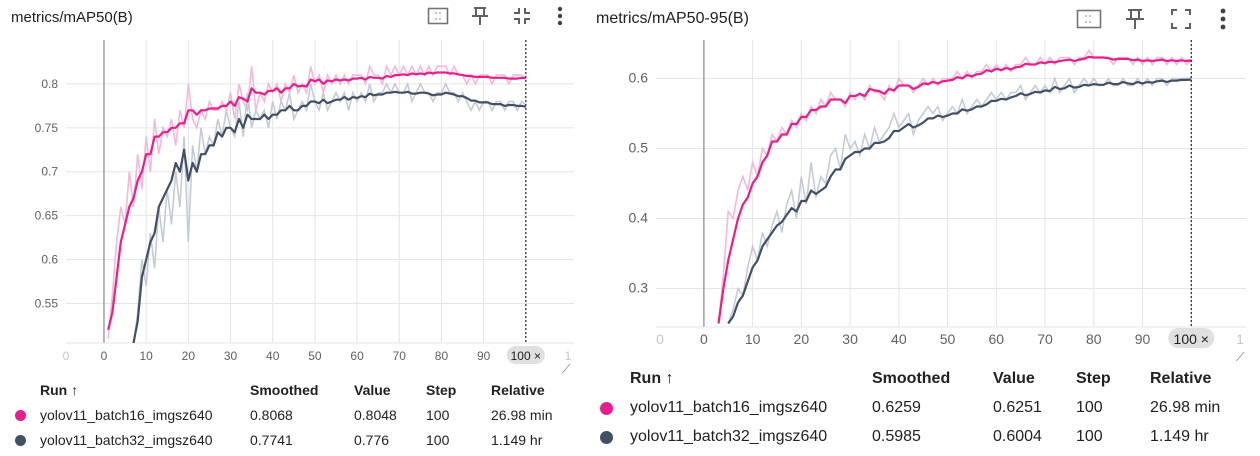 The height and width of the screenshot is (456, 1260). I want to click on panel-title: metrics/mAP50(B), so click(72, 17).